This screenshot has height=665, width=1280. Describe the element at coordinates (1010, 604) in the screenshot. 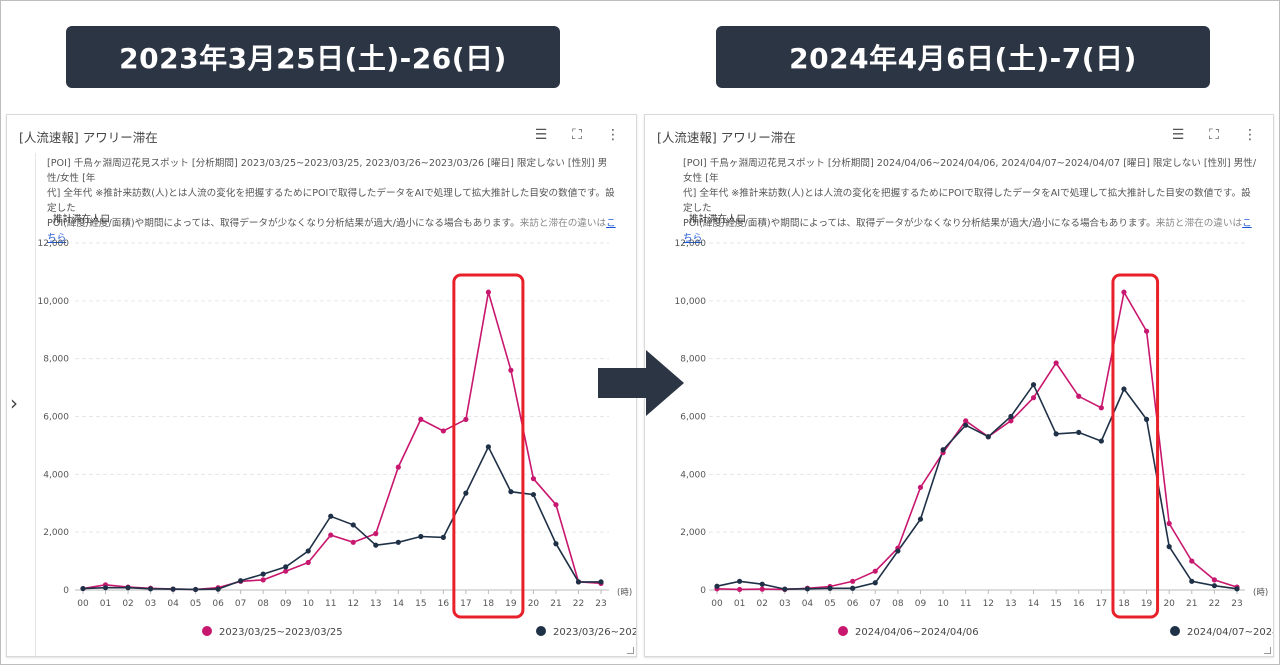

I see `x-tick-label: 13` at that location.